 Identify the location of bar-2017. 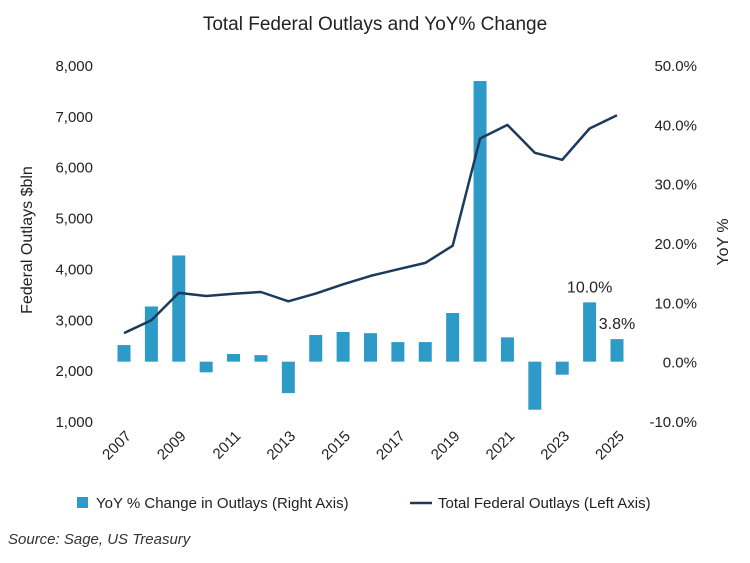
(398, 352).